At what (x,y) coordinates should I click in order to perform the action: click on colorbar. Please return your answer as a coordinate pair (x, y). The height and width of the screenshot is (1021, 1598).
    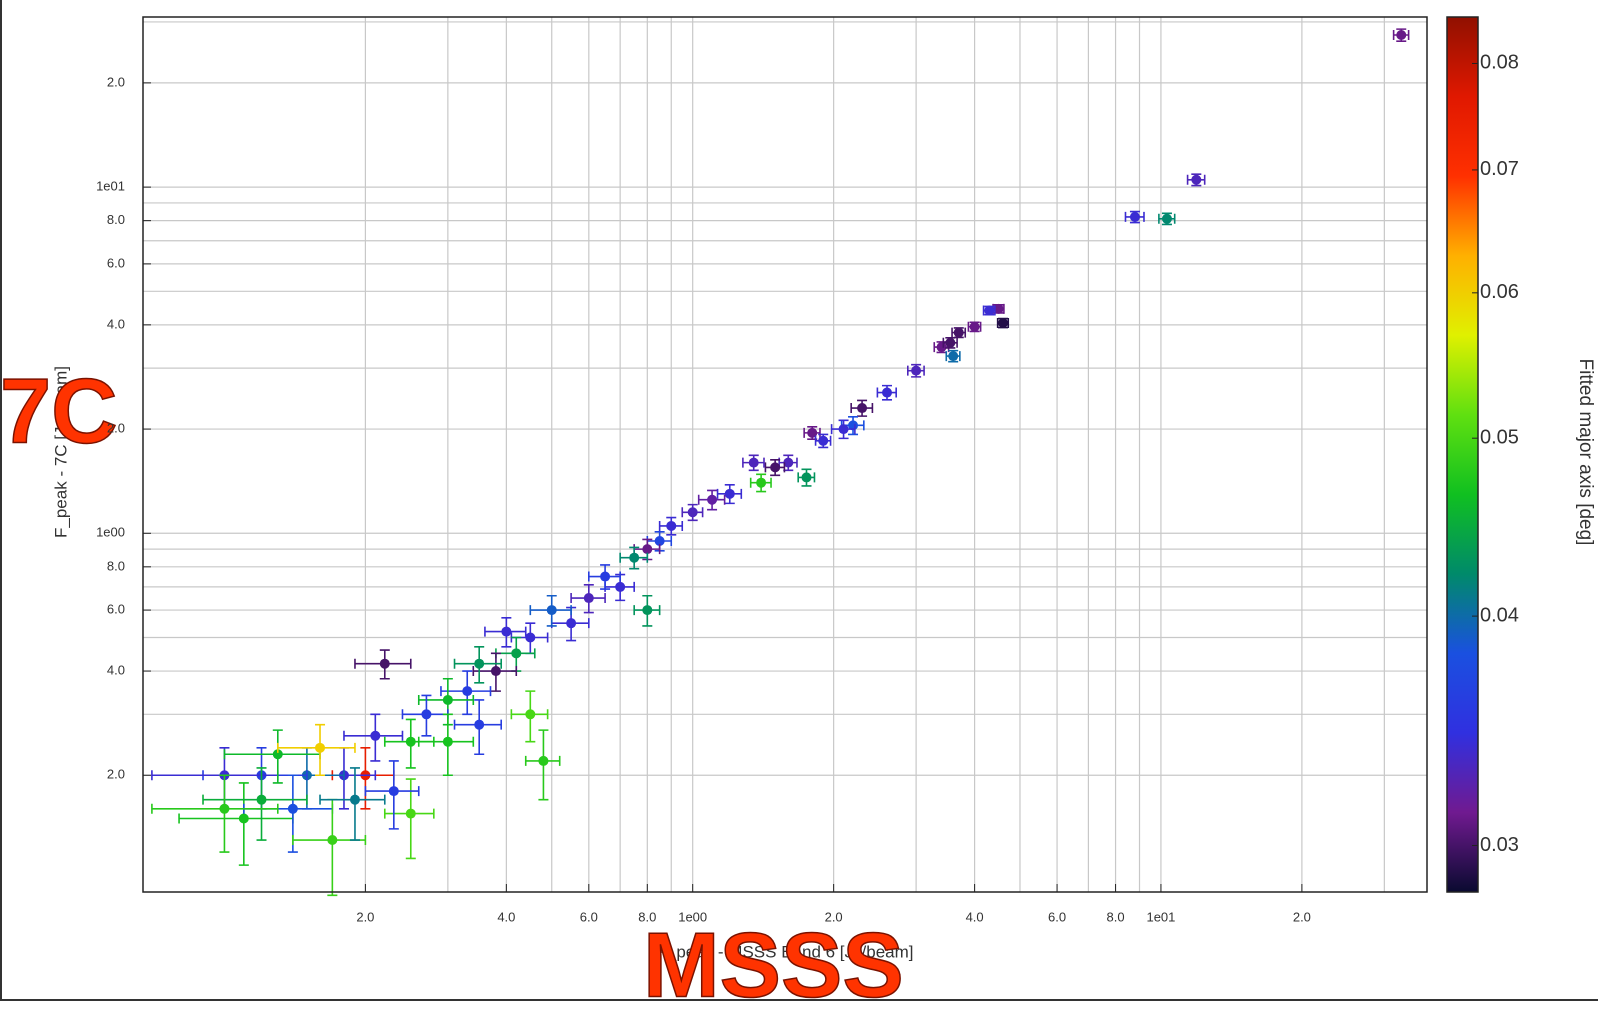
    Looking at the image, I should click on (1462, 454).